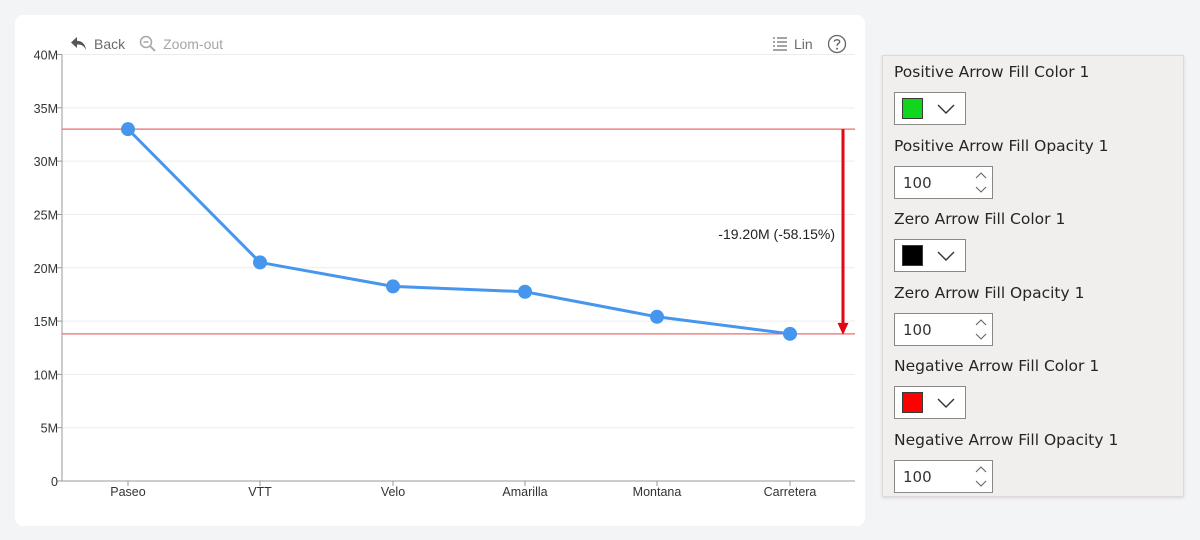 The image size is (1200, 540). Describe the element at coordinates (1006, 440) in the screenshot. I see `negative-opacity-label: Negative Arrow Fill Opacity 1` at that location.